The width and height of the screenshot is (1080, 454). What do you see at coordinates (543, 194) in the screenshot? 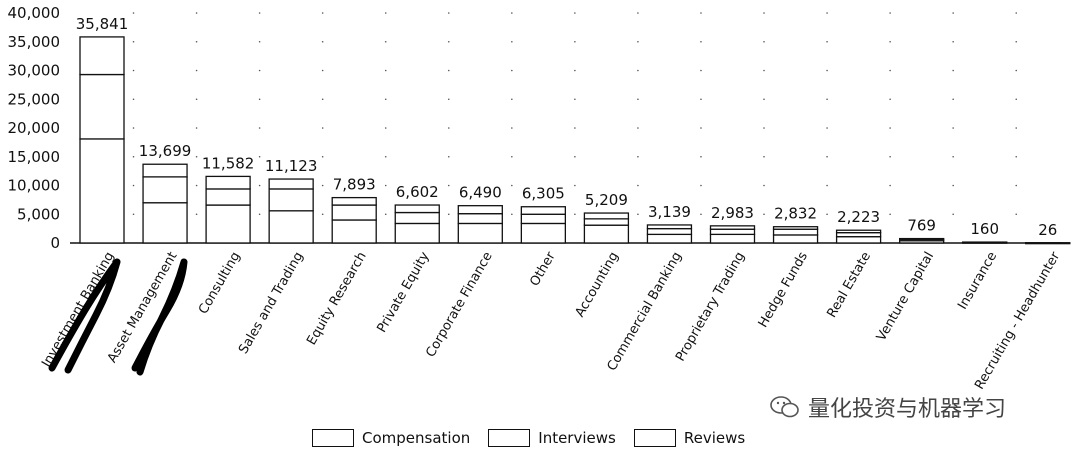
I see `bar-value-label: 6,305` at bounding box center [543, 194].